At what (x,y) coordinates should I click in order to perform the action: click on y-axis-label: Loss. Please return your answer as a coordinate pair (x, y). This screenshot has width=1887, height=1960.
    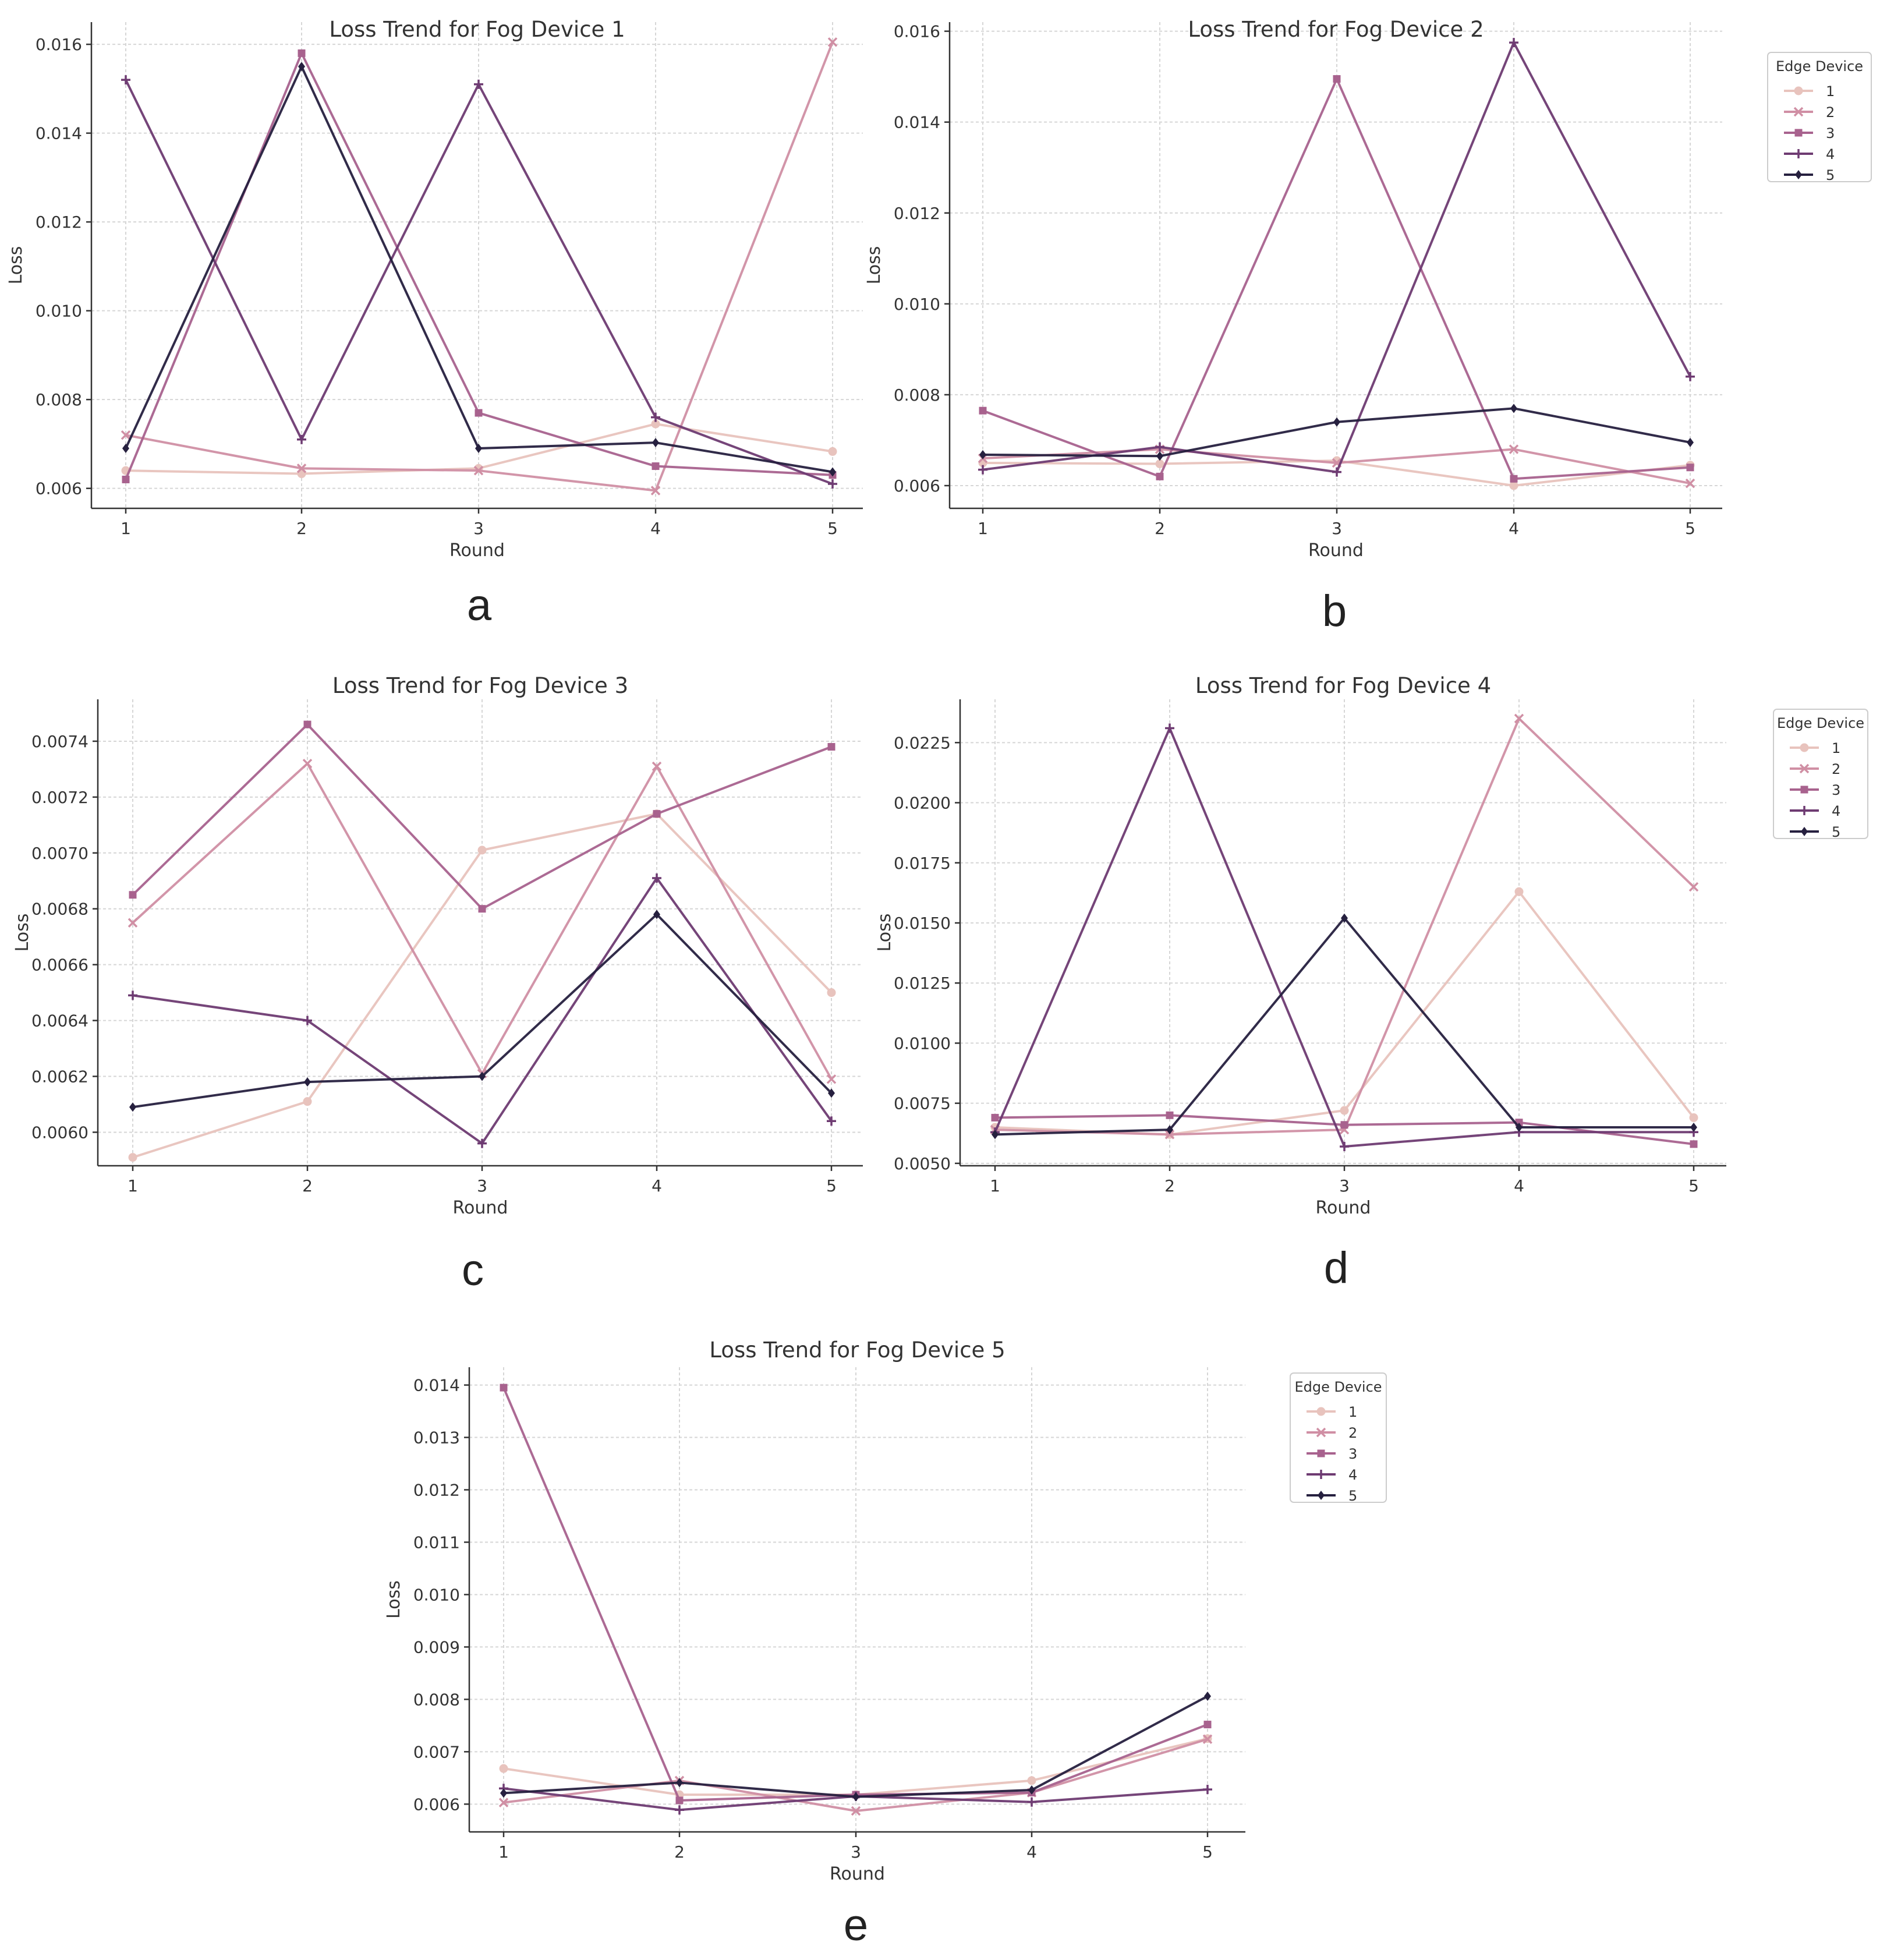
    Looking at the image, I should click on (22, 933).